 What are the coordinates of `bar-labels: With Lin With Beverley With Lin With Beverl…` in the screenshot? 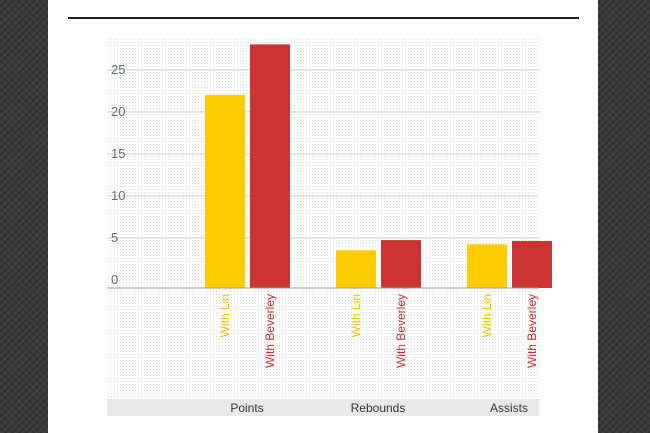 It's located at (378, 331).